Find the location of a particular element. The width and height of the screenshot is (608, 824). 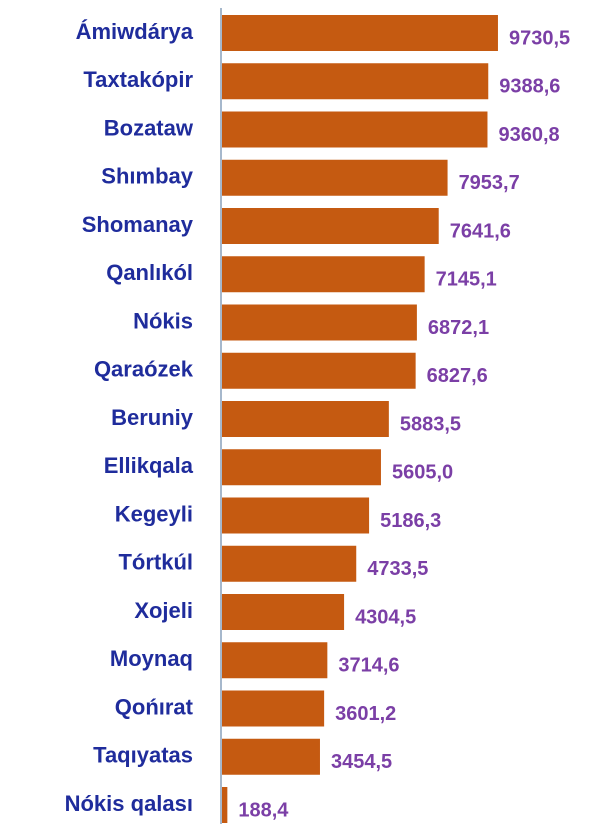

value-label: 5883,5 is located at coordinates (430, 424).